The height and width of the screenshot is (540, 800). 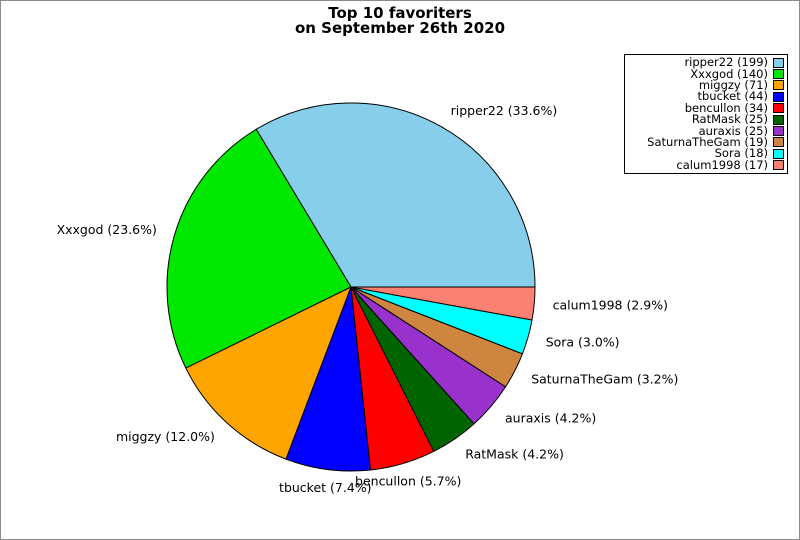 I want to click on slice-label-auraxis: auraxis (4.2%), so click(x=550, y=418).